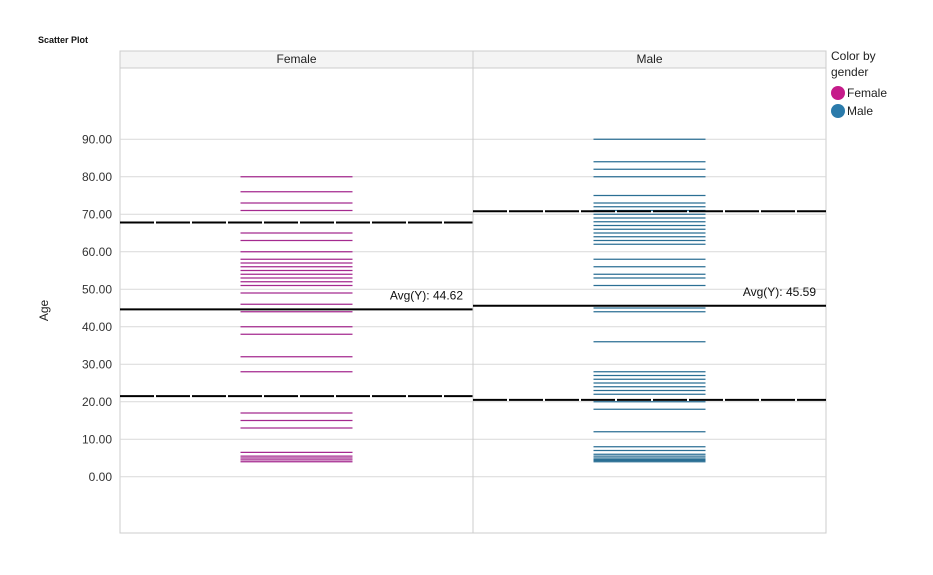  Describe the element at coordinates (97, 364) in the screenshot. I see `y-tick-label: 30.00` at that location.